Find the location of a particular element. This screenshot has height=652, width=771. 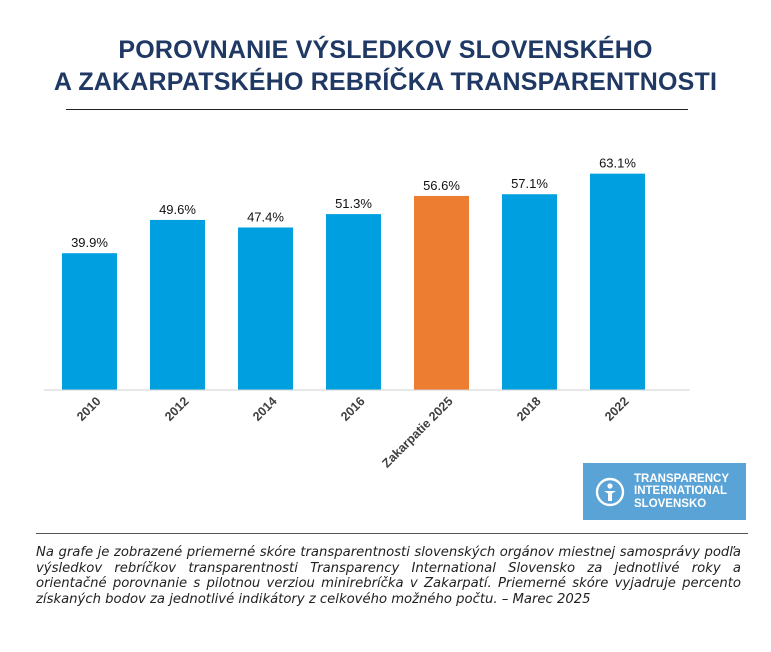

value-labels-group: 39.9% 49.6% 47.4% 51.3% 56.6% 57.1% 63.1% is located at coordinates (353, 203).